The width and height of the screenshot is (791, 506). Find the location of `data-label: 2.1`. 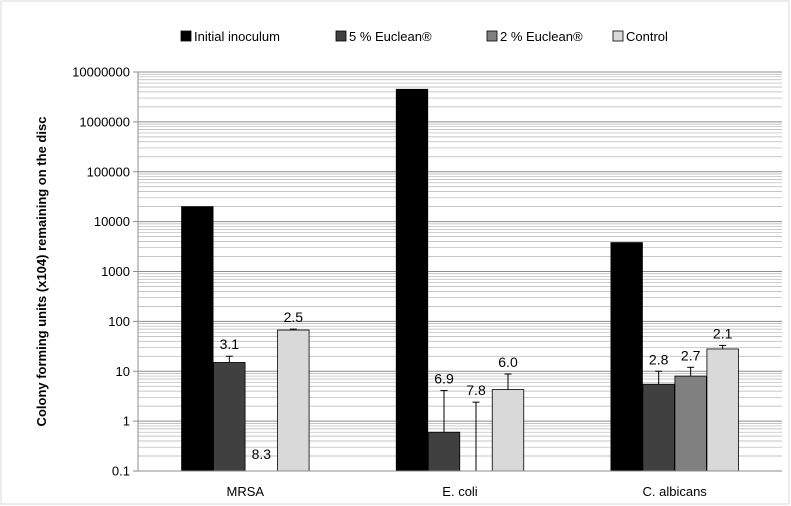

data-label: 2.1 is located at coordinates (723, 333).